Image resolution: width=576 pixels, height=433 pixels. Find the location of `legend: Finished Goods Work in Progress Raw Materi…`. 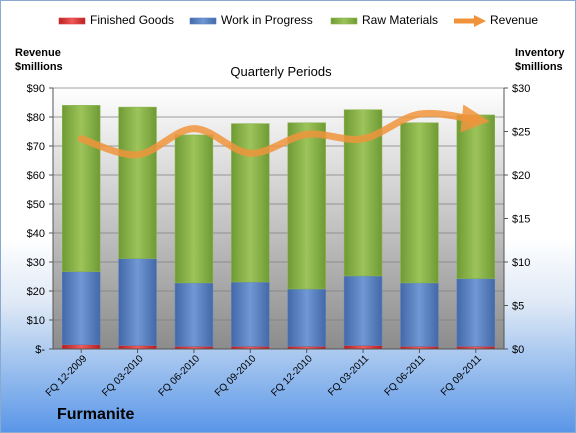

legend: Finished Goods Work in Progress Raw Materi… is located at coordinates (298, 20).